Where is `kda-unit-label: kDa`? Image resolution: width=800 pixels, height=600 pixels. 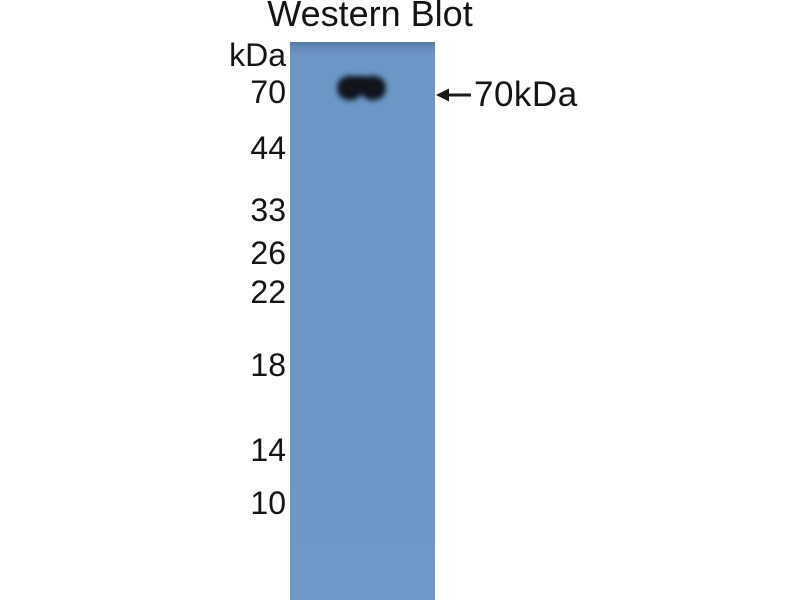
kda-unit-label: kDa is located at coordinates (257, 55).